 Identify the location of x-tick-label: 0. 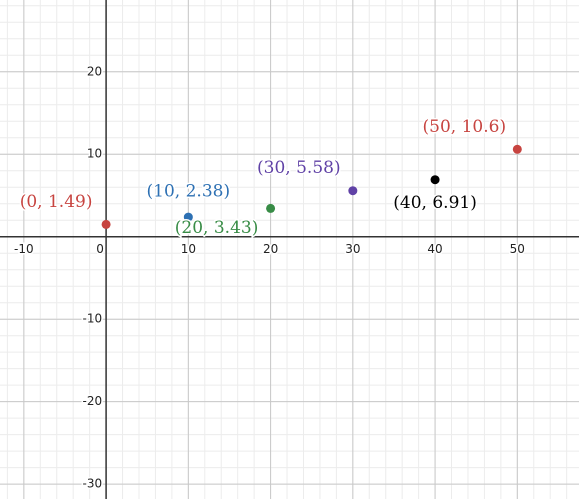
(100, 249).